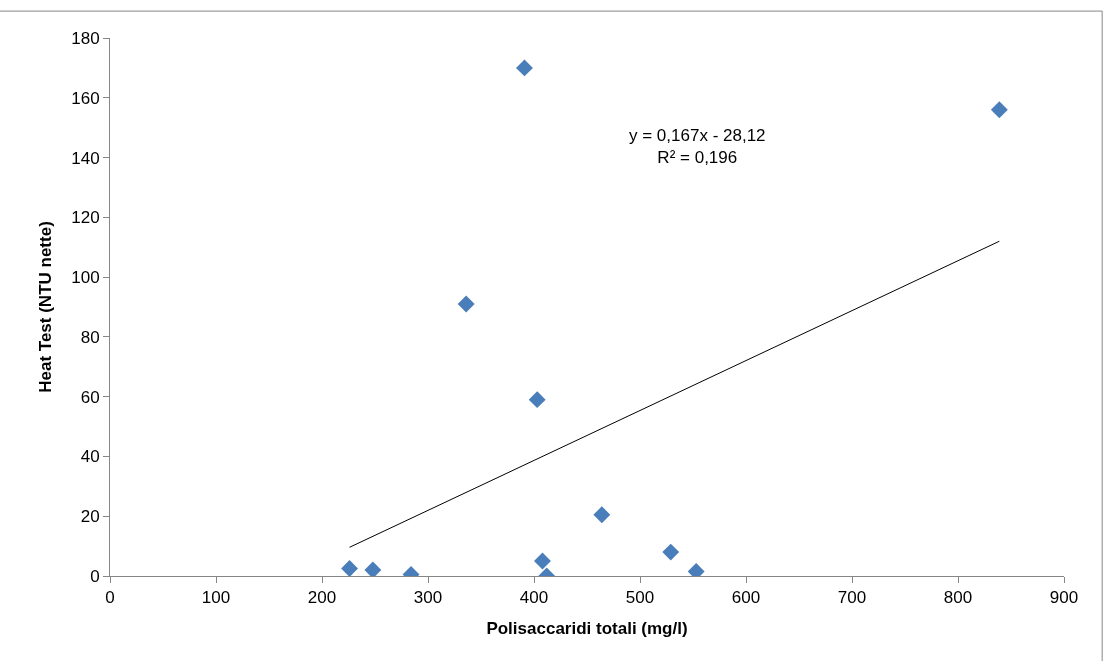 This screenshot has height=661, width=1109. Describe the element at coordinates (322, 598) in the screenshot. I see `x-tick-label: 200` at that location.